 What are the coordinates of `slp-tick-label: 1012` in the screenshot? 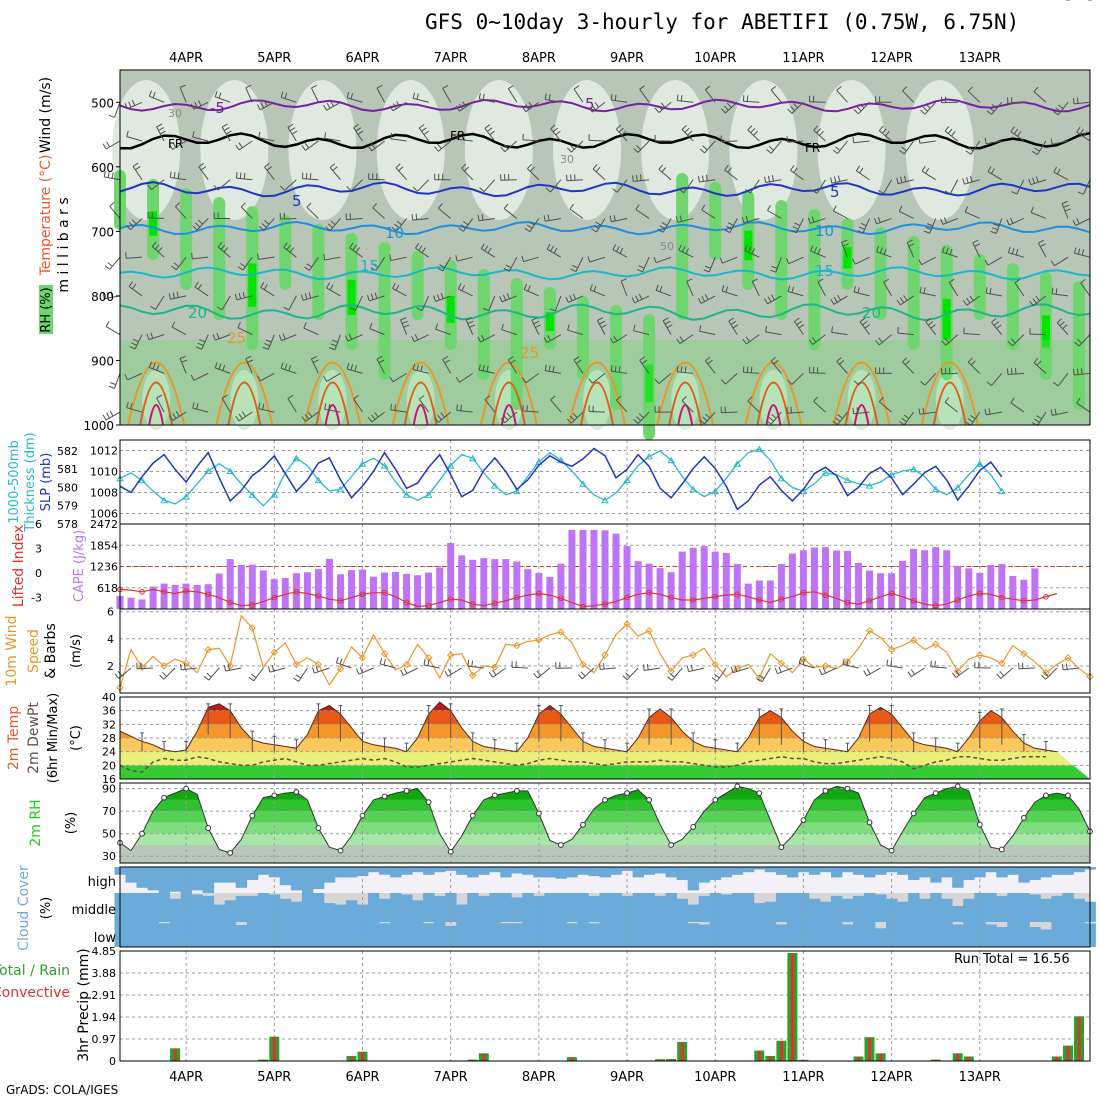 It's located at (104, 451).